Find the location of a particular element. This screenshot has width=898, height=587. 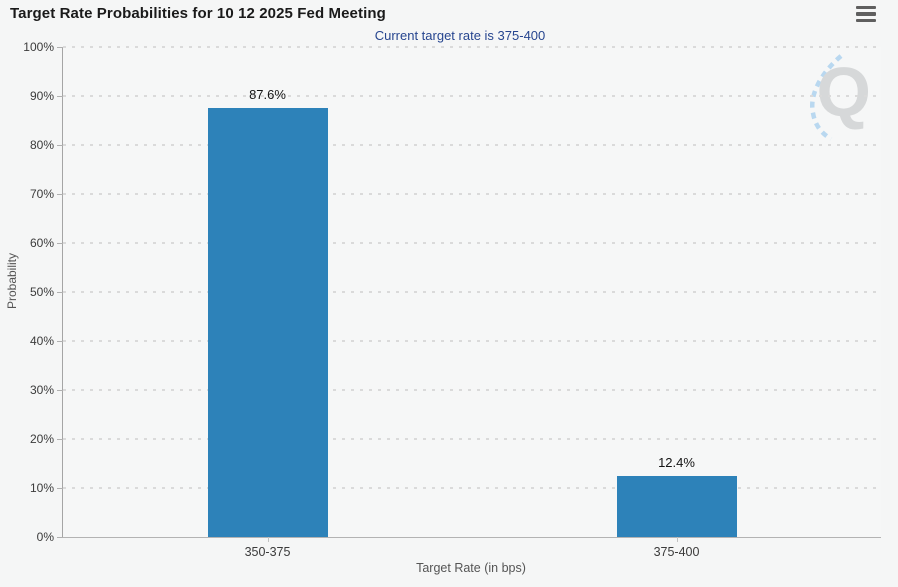

y-axis-tick-label: 90% is located at coordinates (41, 96).